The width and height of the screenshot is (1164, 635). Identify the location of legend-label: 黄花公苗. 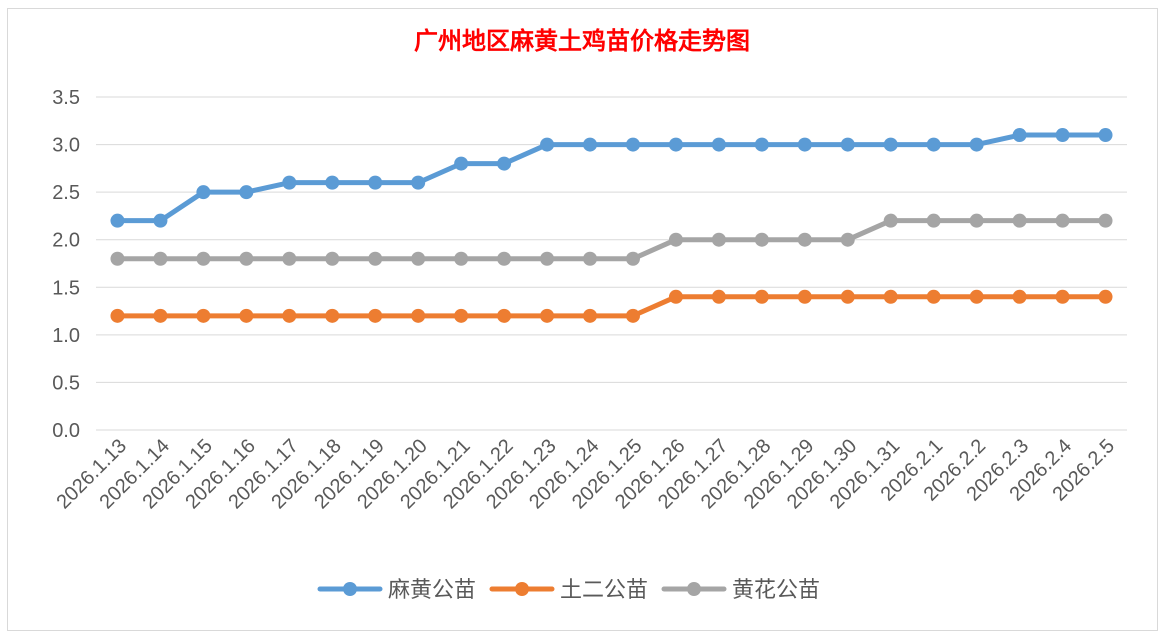
(776, 590).